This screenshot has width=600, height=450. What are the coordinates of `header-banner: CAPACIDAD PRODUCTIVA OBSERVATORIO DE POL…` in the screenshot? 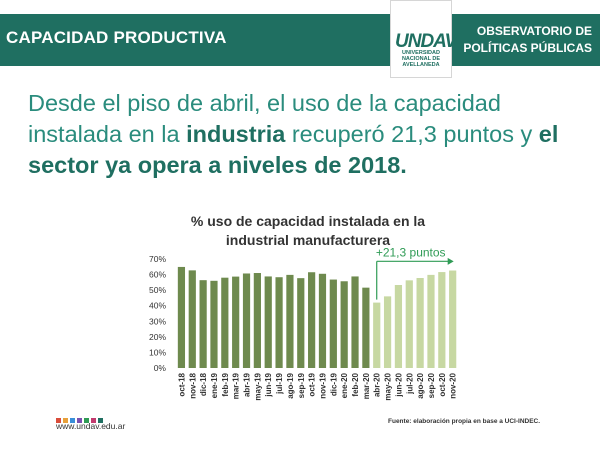 It's located at (300, 40).